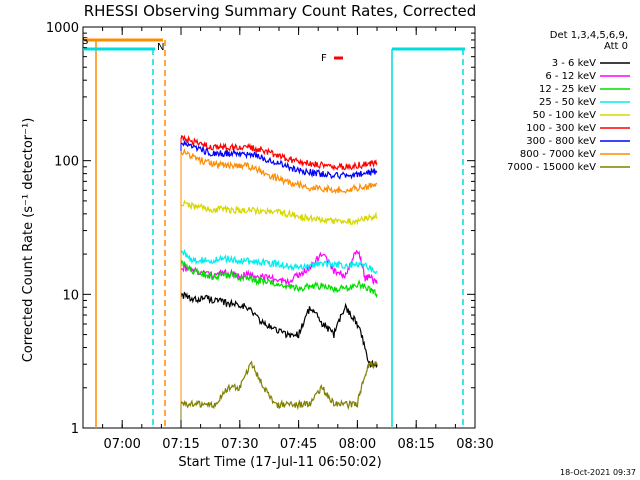  What do you see at coordinates (75, 429) in the screenshot?
I see `y-tick-label: 1` at bounding box center [75, 429].